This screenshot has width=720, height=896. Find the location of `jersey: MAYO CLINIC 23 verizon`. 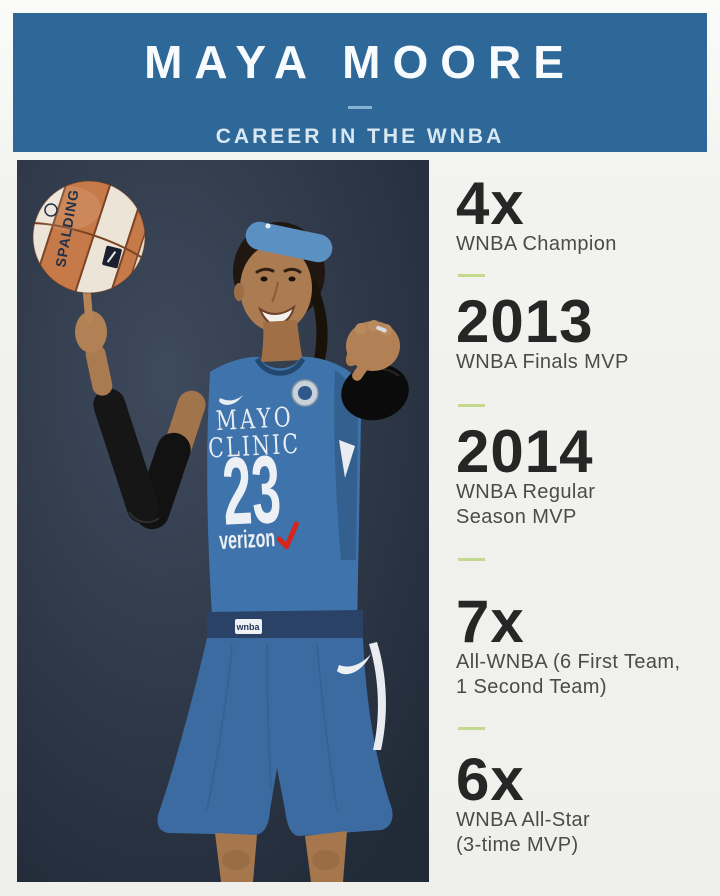

jersey: MAYO CLINIC 23 verizon is located at coordinates (284, 493).